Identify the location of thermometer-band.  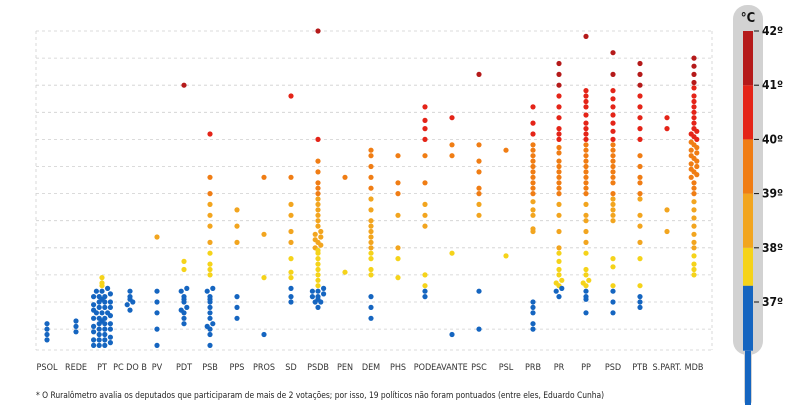
(748, 166).